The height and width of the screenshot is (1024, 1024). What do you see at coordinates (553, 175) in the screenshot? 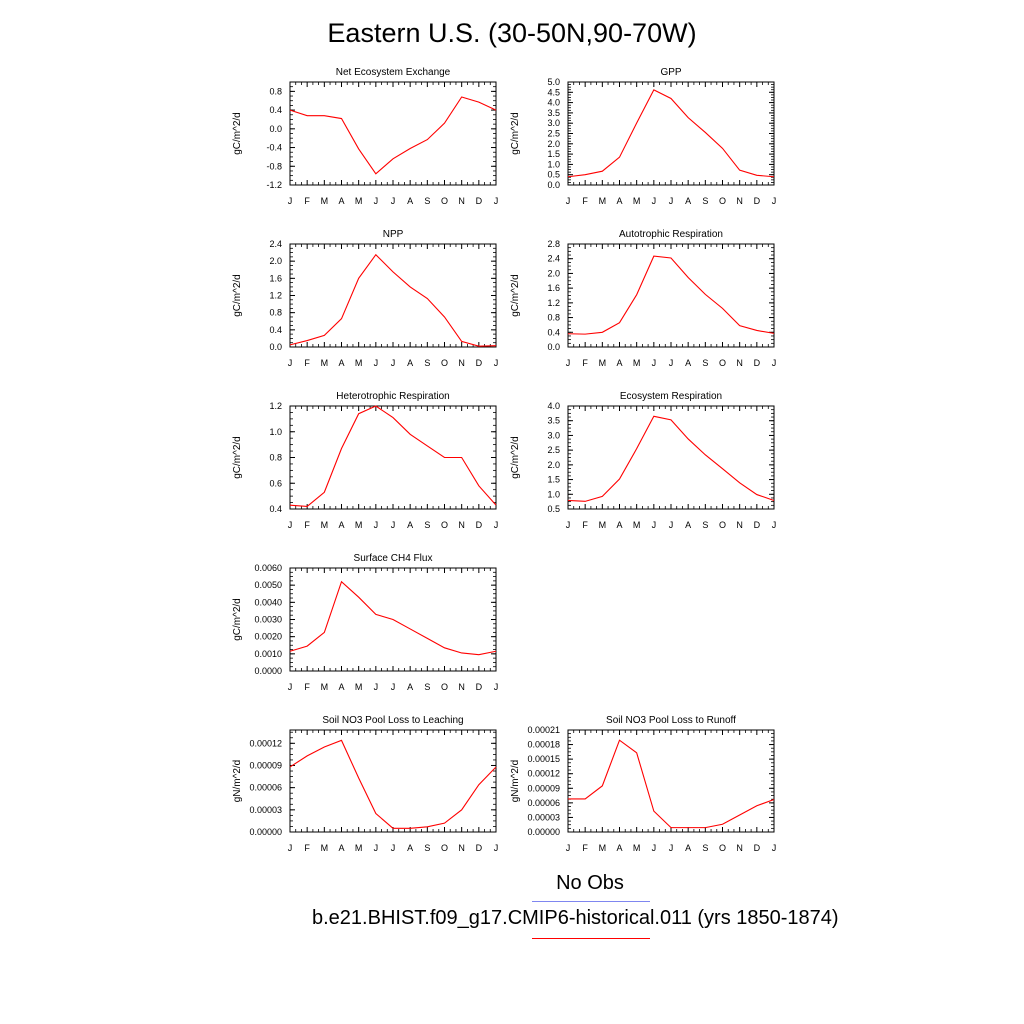
I see `y-tick-label: 0.5` at bounding box center [553, 175].